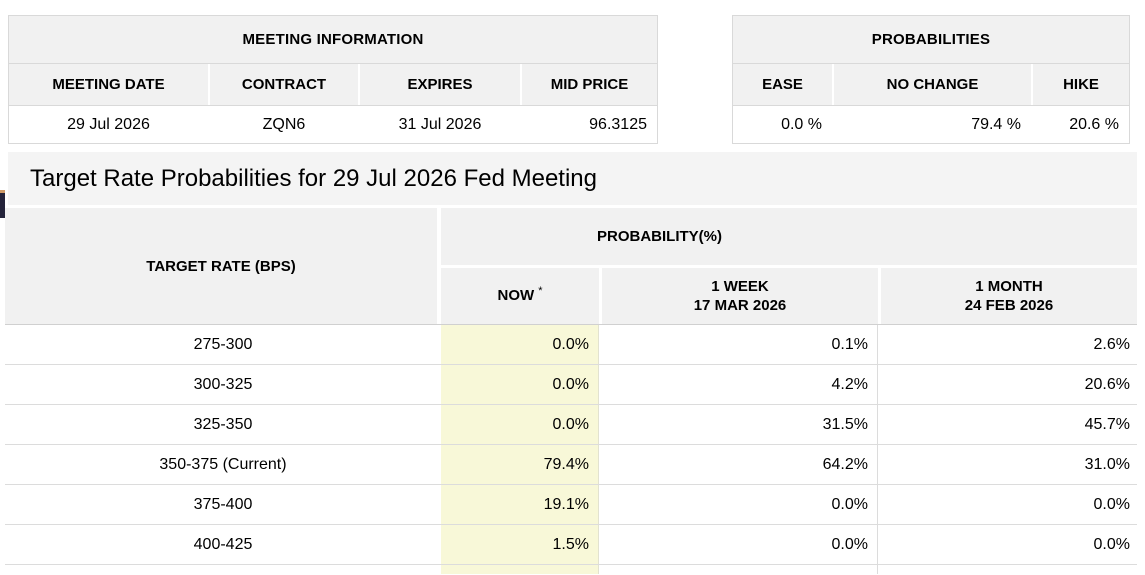 This screenshot has height=575, width=1145. I want to click on rate-row: 275-300 0.0% 0.1% 2.6%, so click(571, 345).